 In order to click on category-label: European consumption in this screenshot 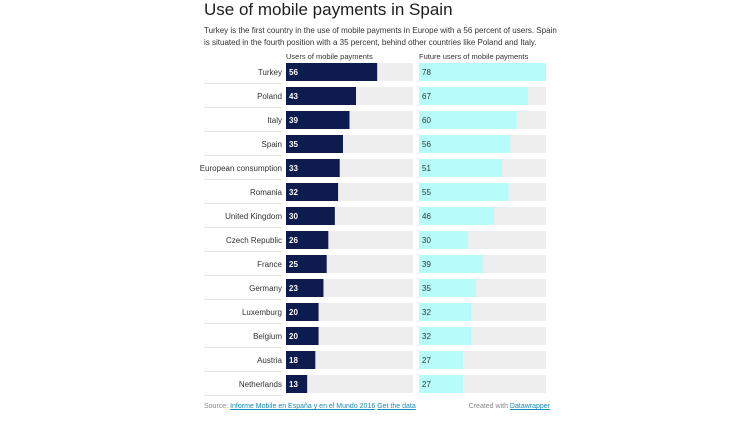, I will do `click(241, 168)`.